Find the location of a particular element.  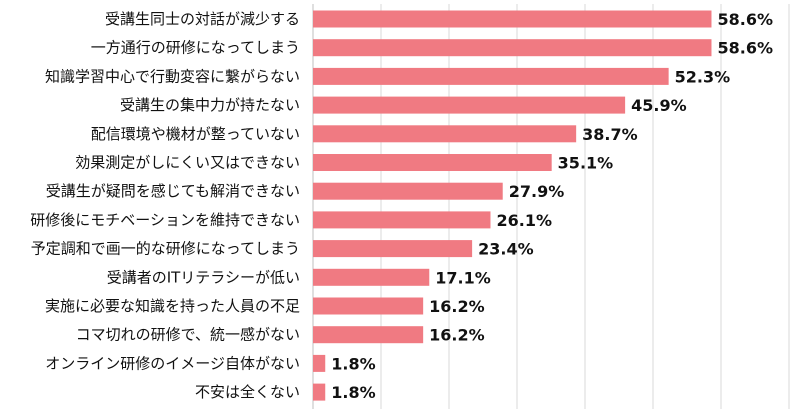

value-label: 45.9% is located at coordinates (659, 105).